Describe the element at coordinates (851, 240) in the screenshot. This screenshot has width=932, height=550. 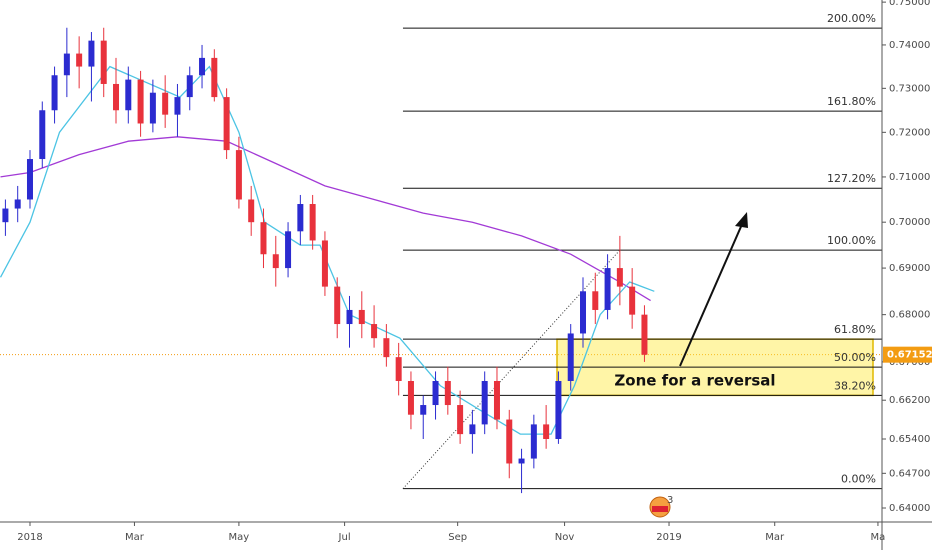
I see `fib-label: 100.00%` at that location.